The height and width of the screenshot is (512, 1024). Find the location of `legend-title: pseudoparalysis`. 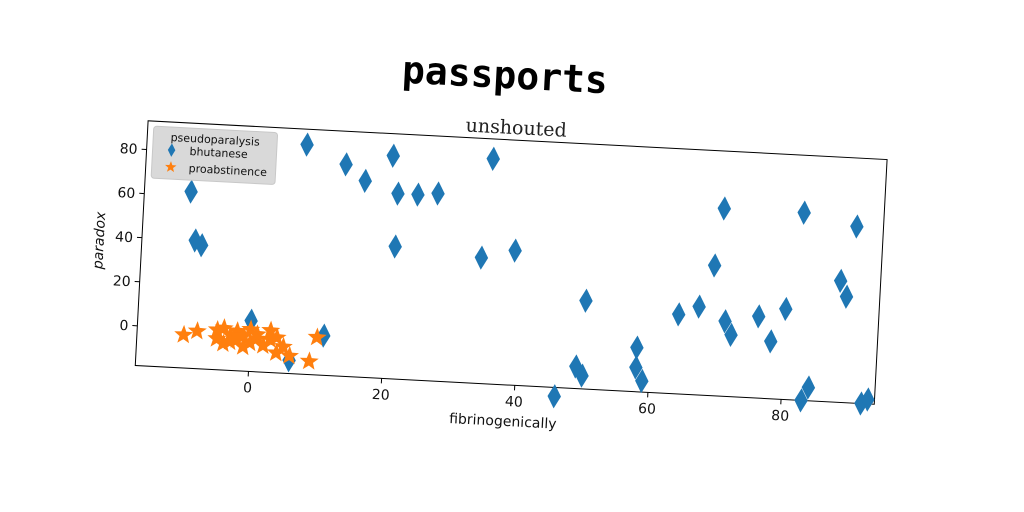

legend-title: pseudoparalysis is located at coordinates (215, 140).